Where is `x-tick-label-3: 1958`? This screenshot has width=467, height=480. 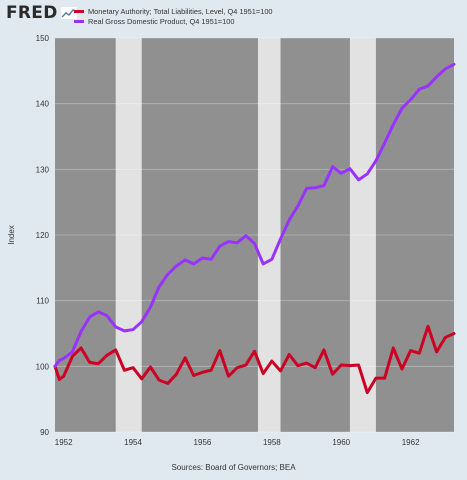
x-tick-label-3: 1958 is located at coordinates (272, 442).